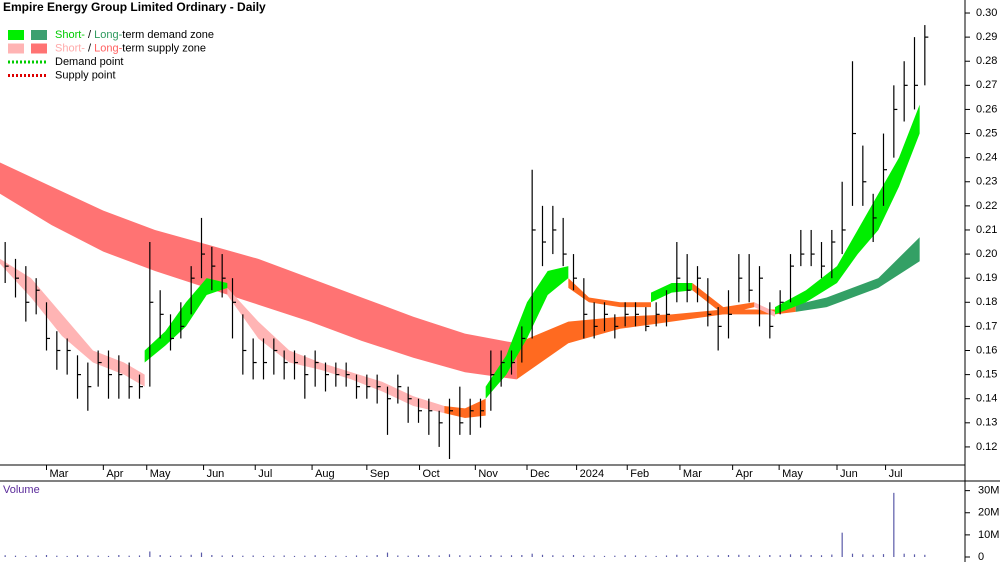 The height and width of the screenshot is (562, 1000). I want to click on y-tick-label: 0.12, so click(986, 447).